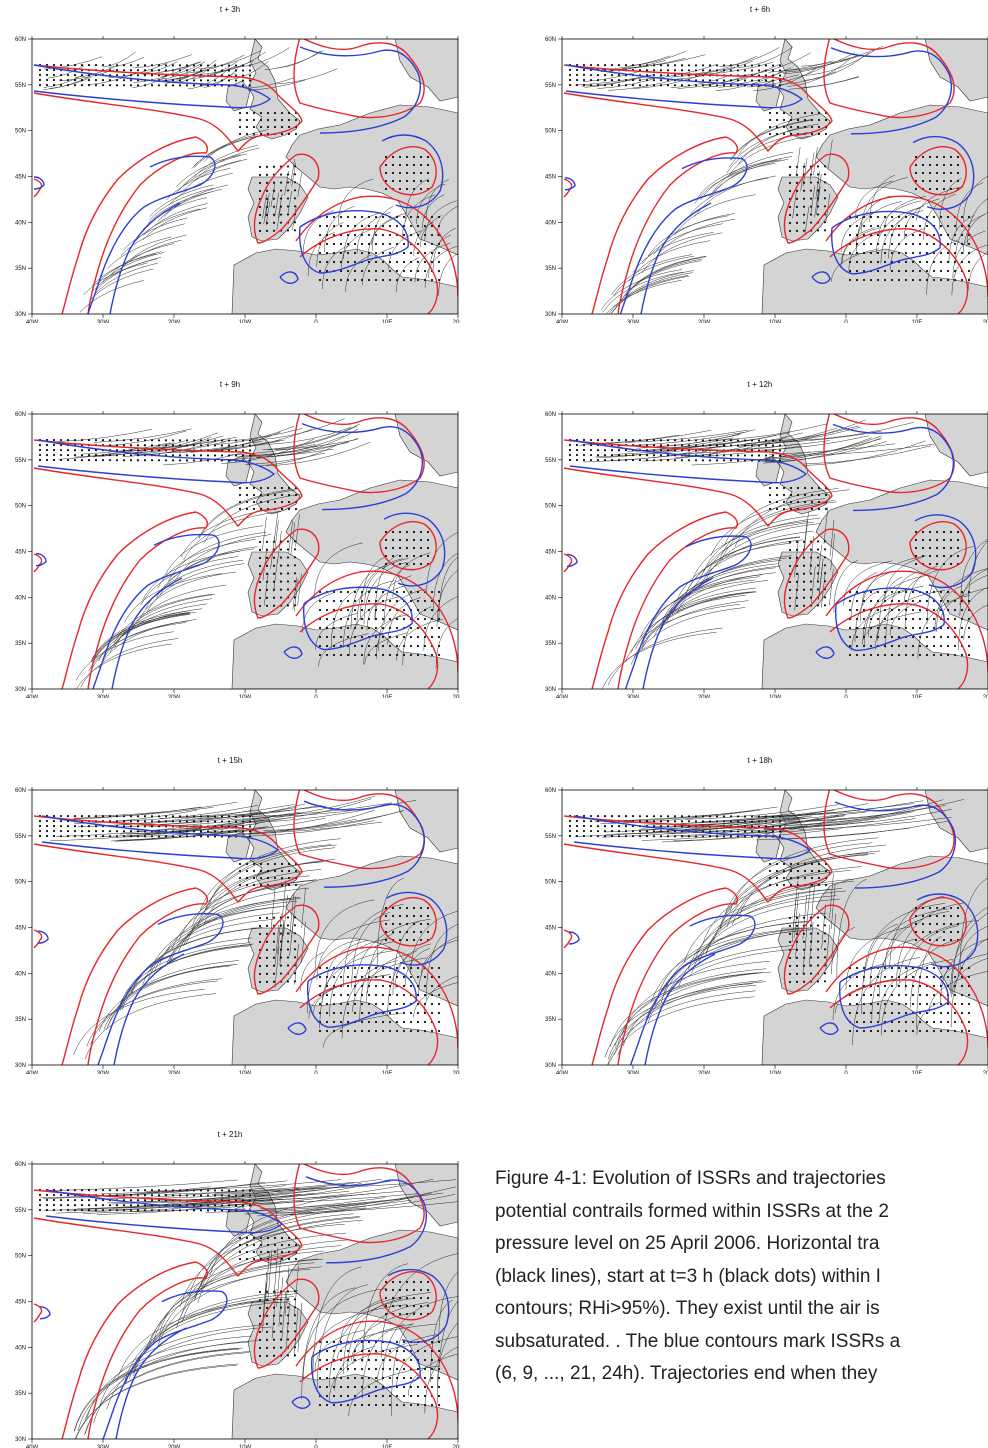  I want to click on panel-title: t + 18h, so click(760, 760).